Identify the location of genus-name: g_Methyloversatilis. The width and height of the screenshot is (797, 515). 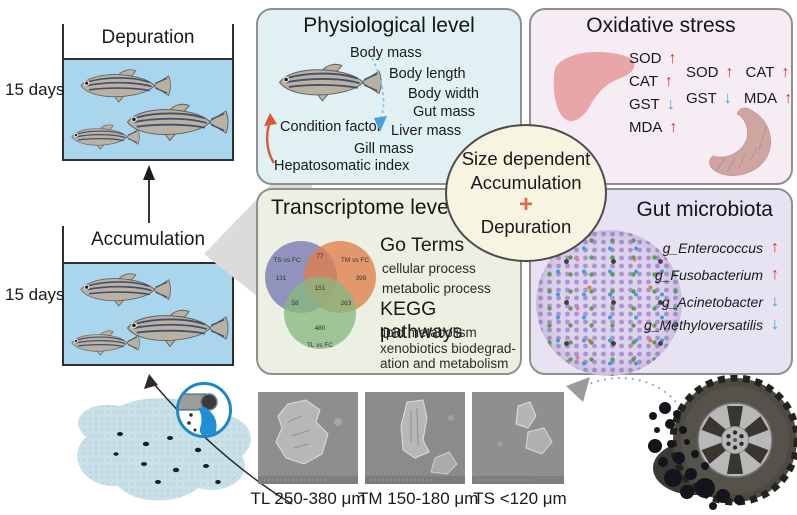
(703, 325).